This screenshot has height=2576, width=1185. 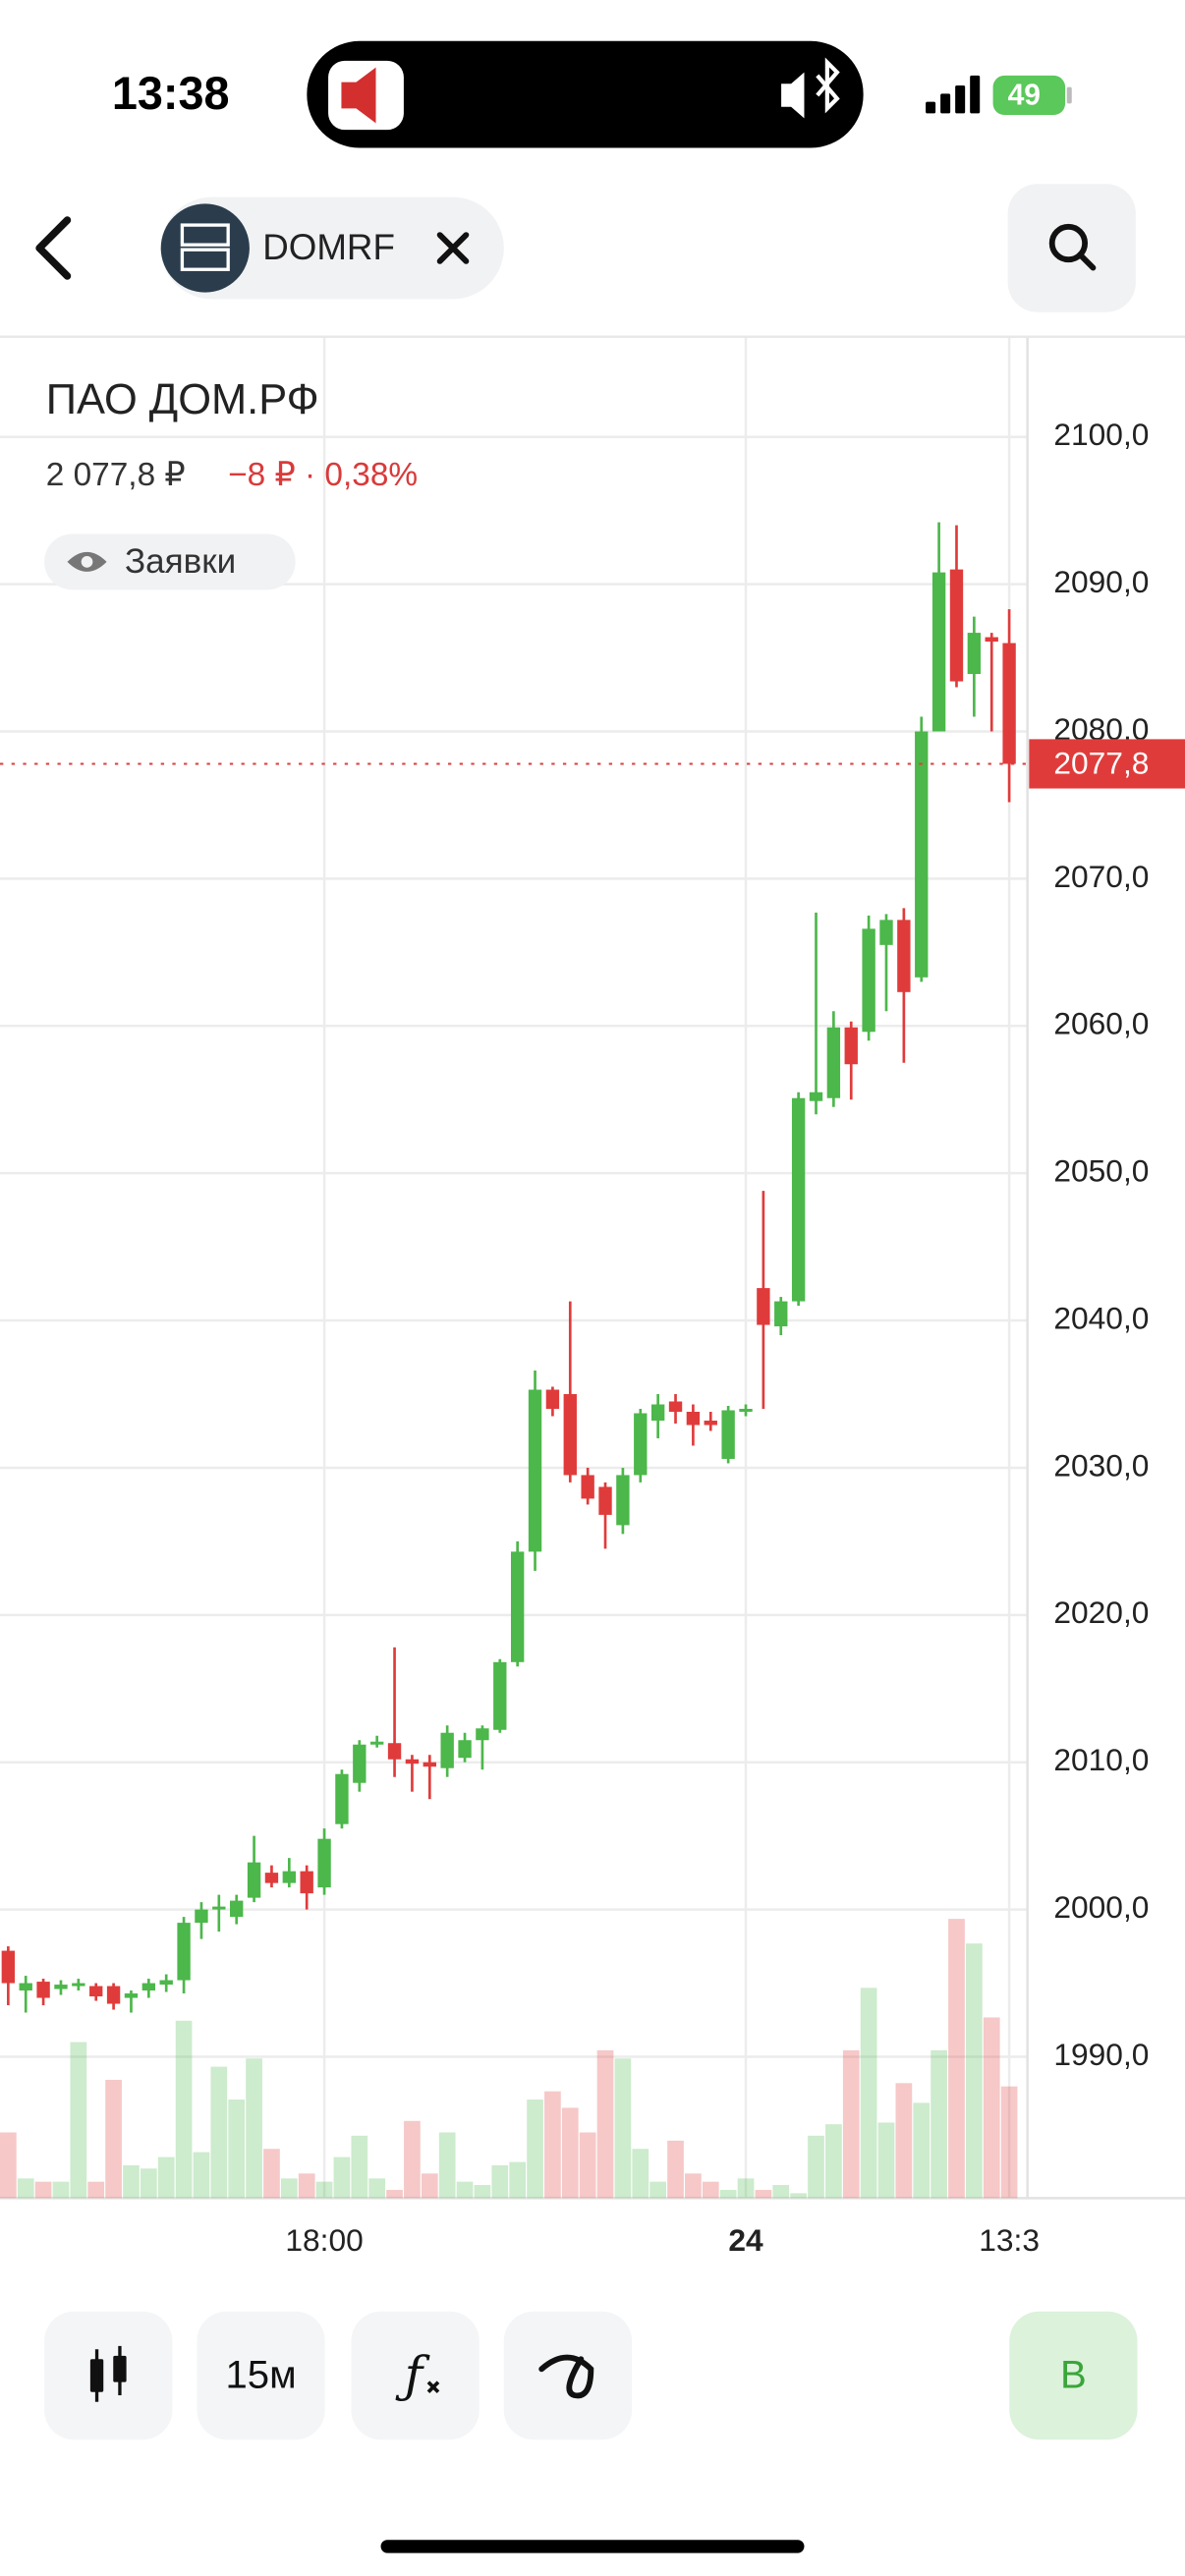 I want to click on drawing-button, so click(x=568, y=2375).